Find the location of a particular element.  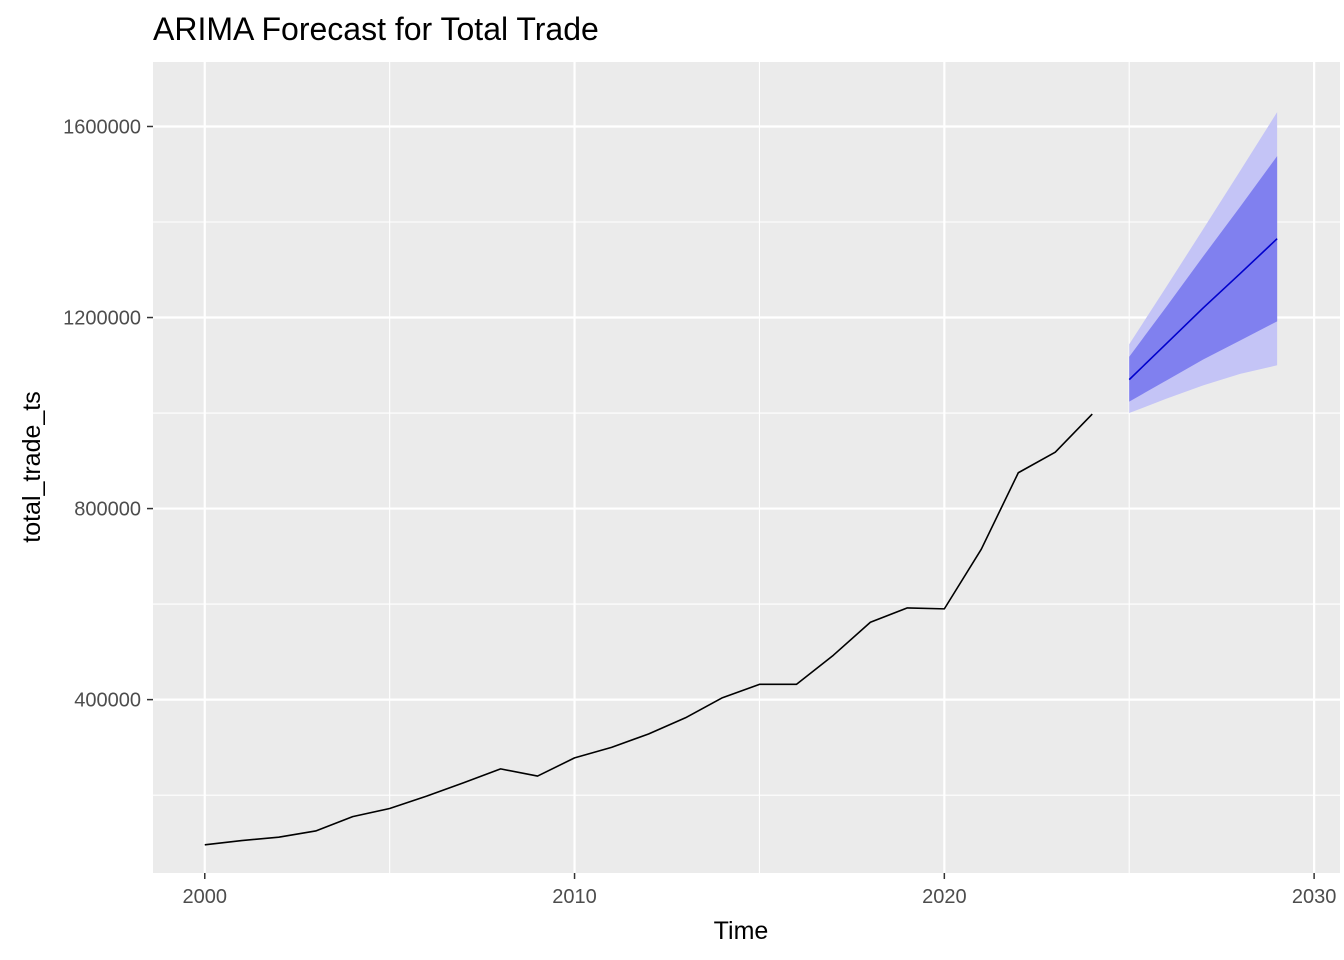

band-80-area is located at coordinates (1203, 279).